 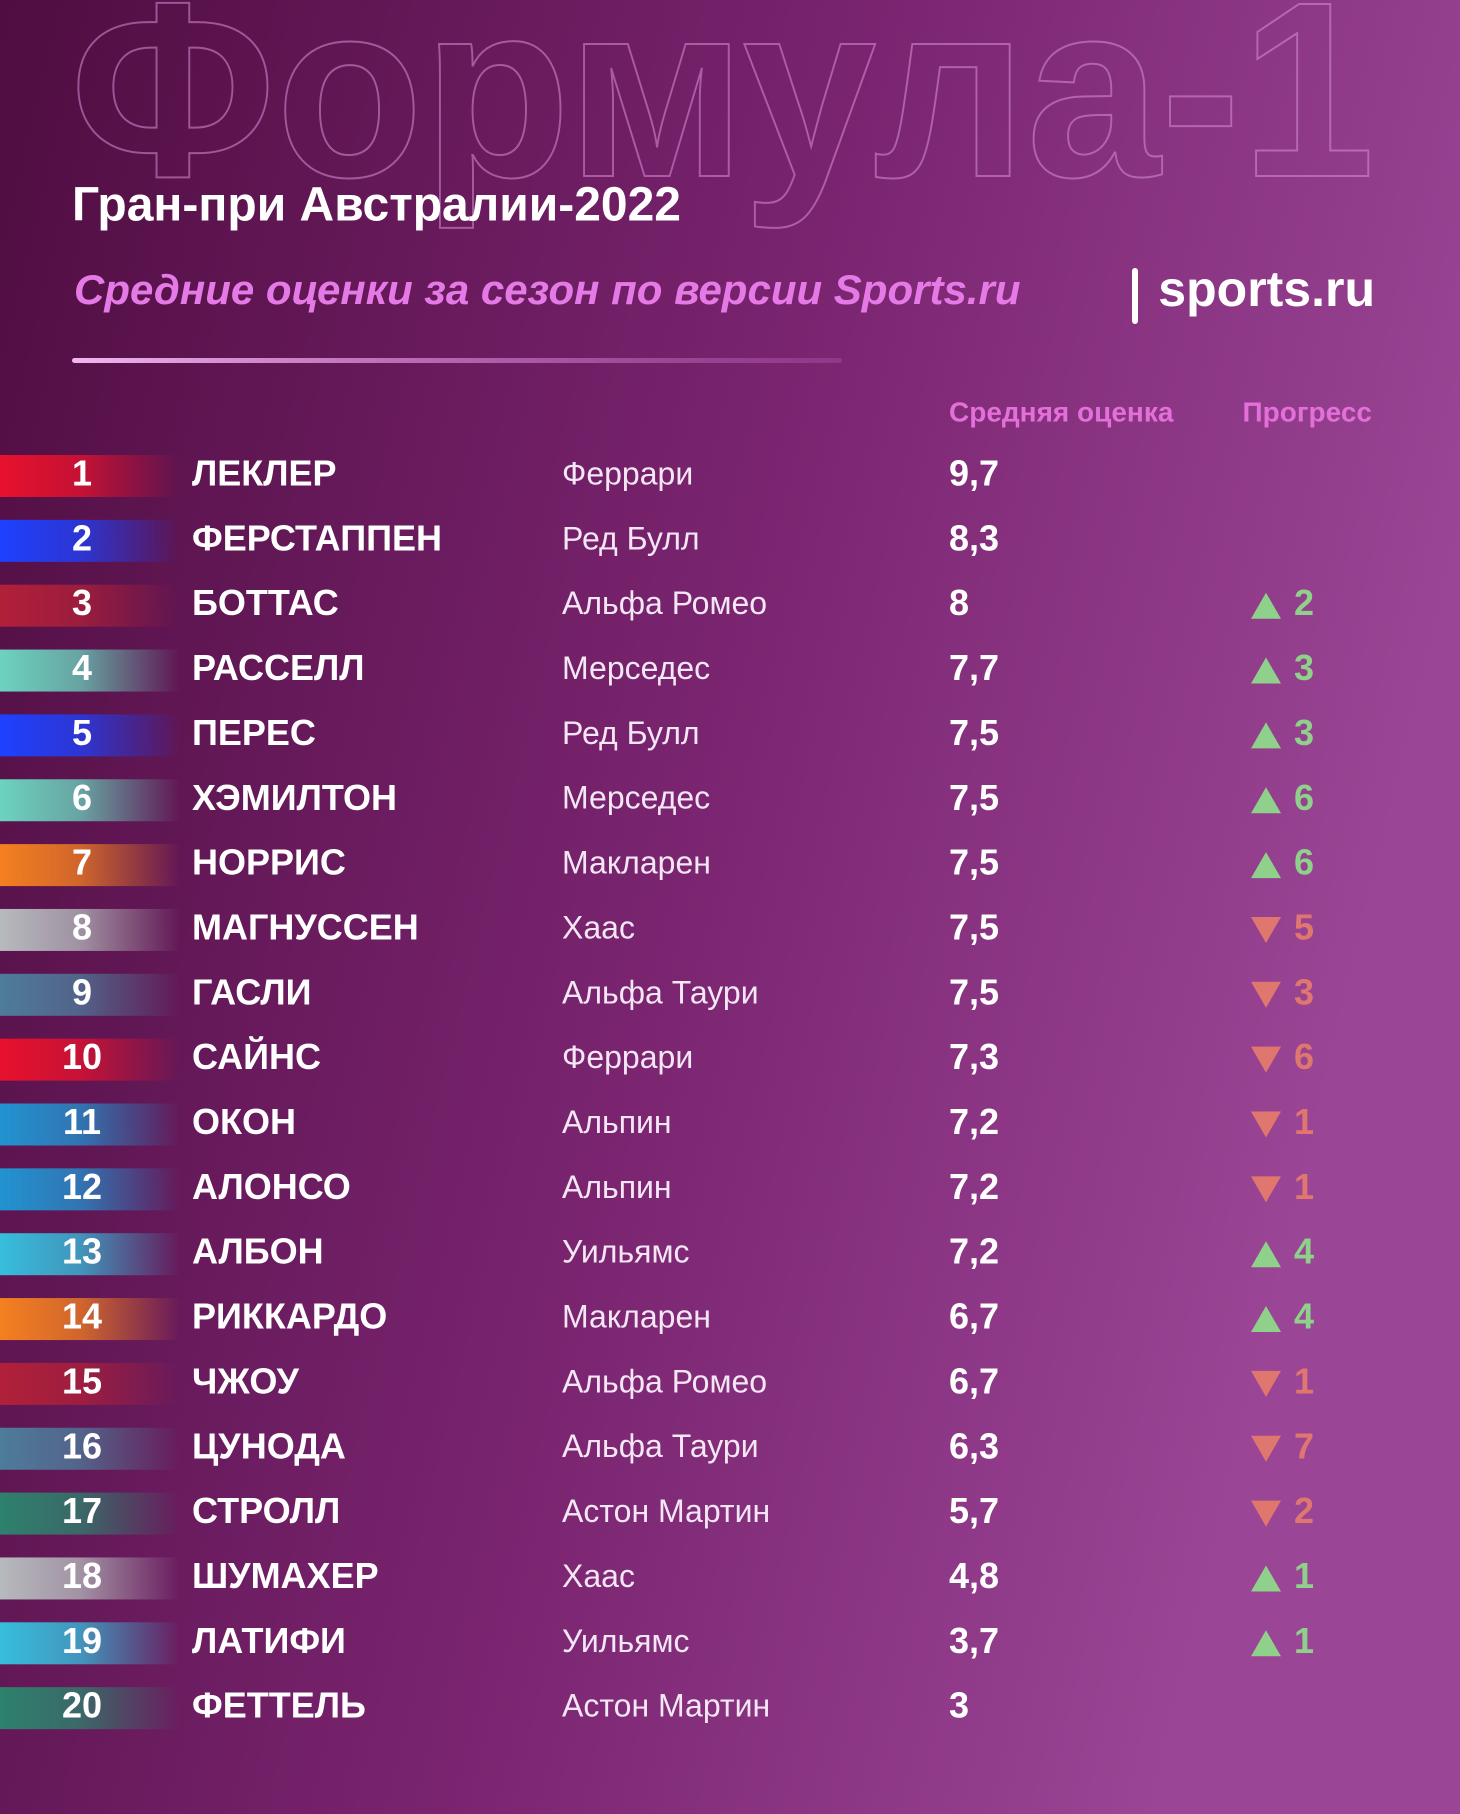 I want to click on rank: 11, so click(x=82, y=1121).